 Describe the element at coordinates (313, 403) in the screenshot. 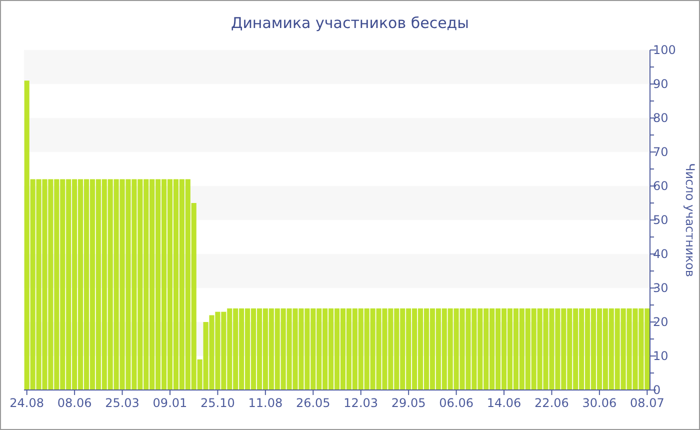

I see `x-tick-label: 26.05` at that location.